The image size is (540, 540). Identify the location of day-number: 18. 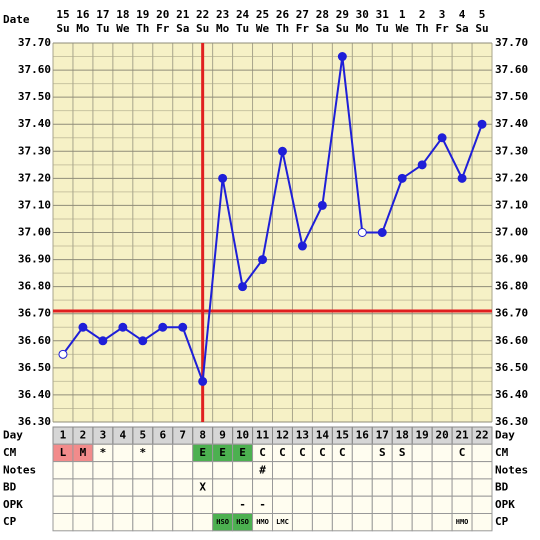
(402, 435).